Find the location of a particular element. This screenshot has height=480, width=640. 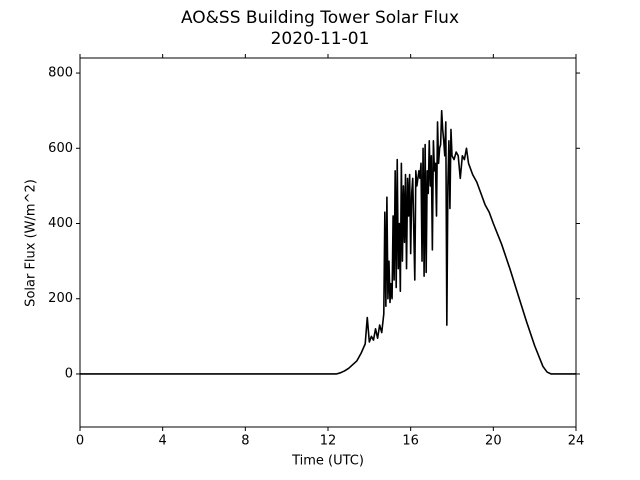

x-tick-label: 8 is located at coordinates (245, 441).